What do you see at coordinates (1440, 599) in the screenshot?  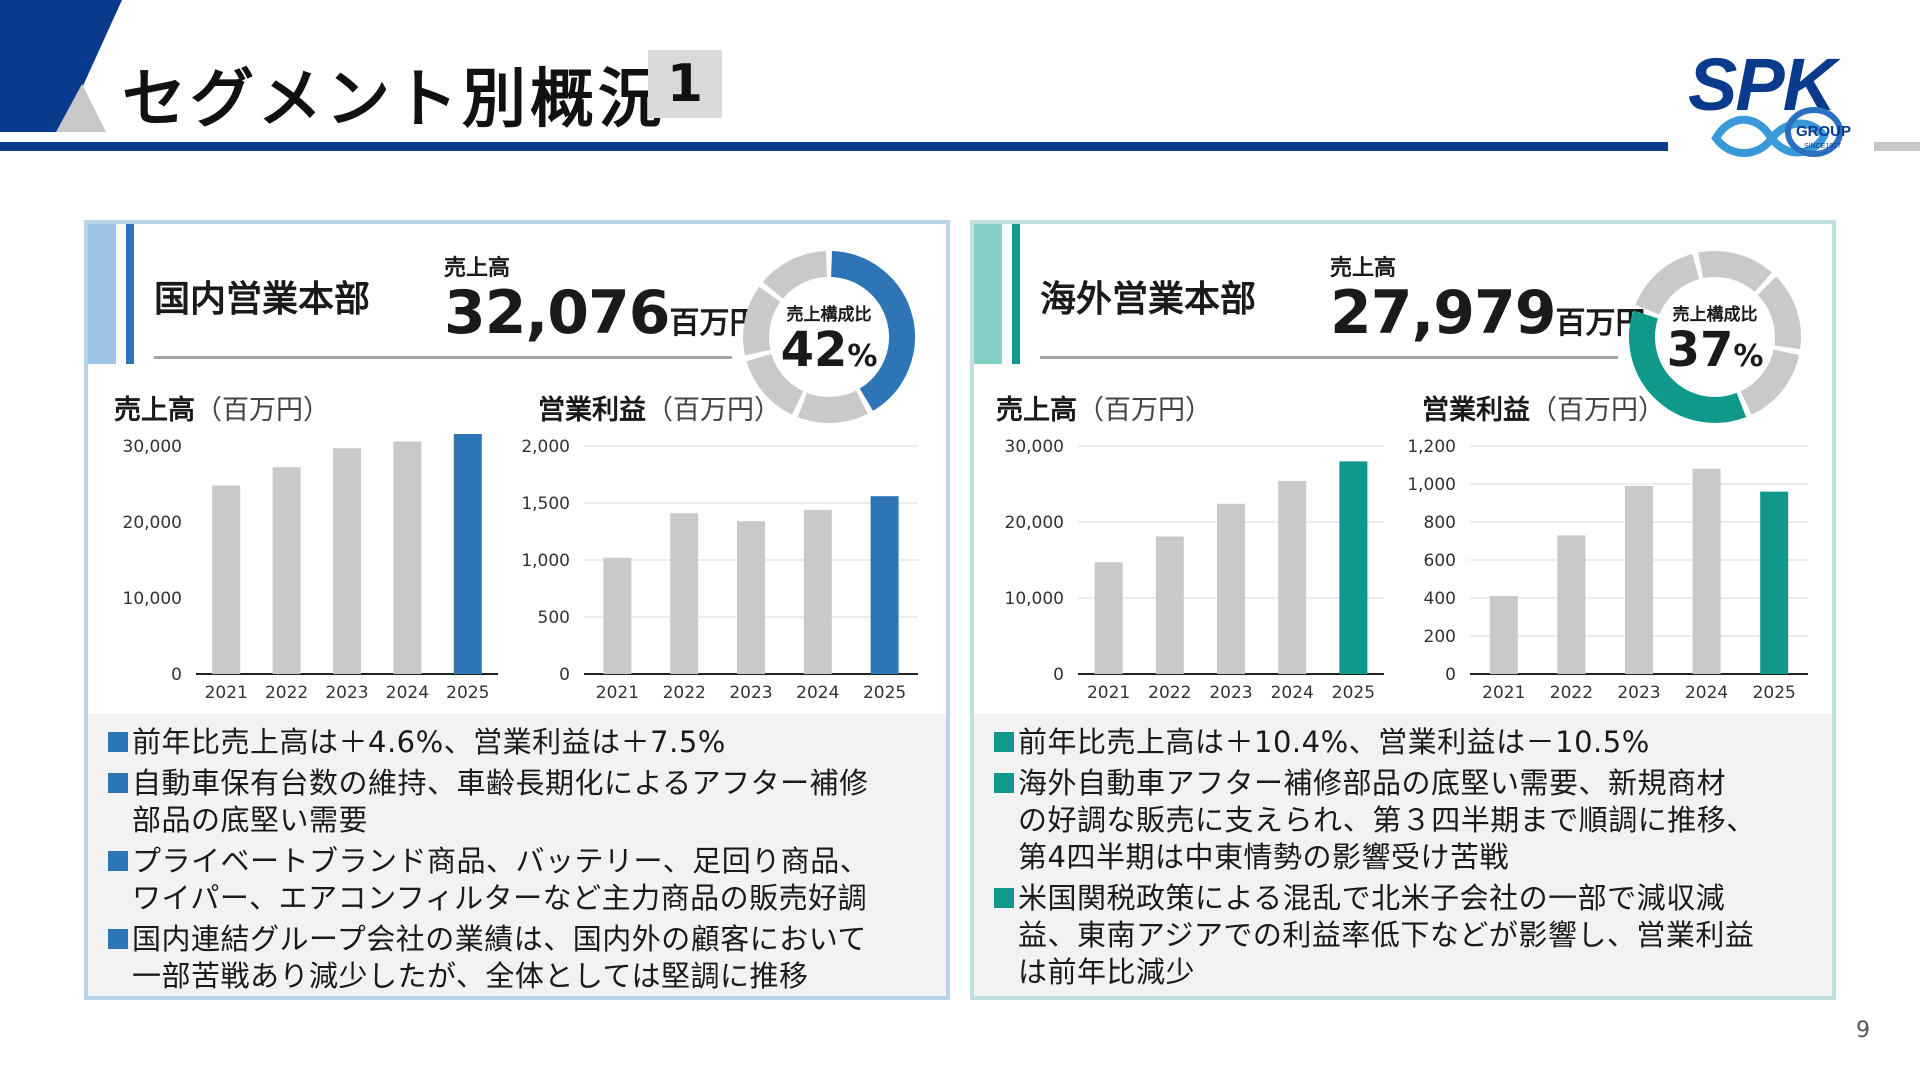 I see `y-tick-label: 400` at bounding box center [1440, 599].